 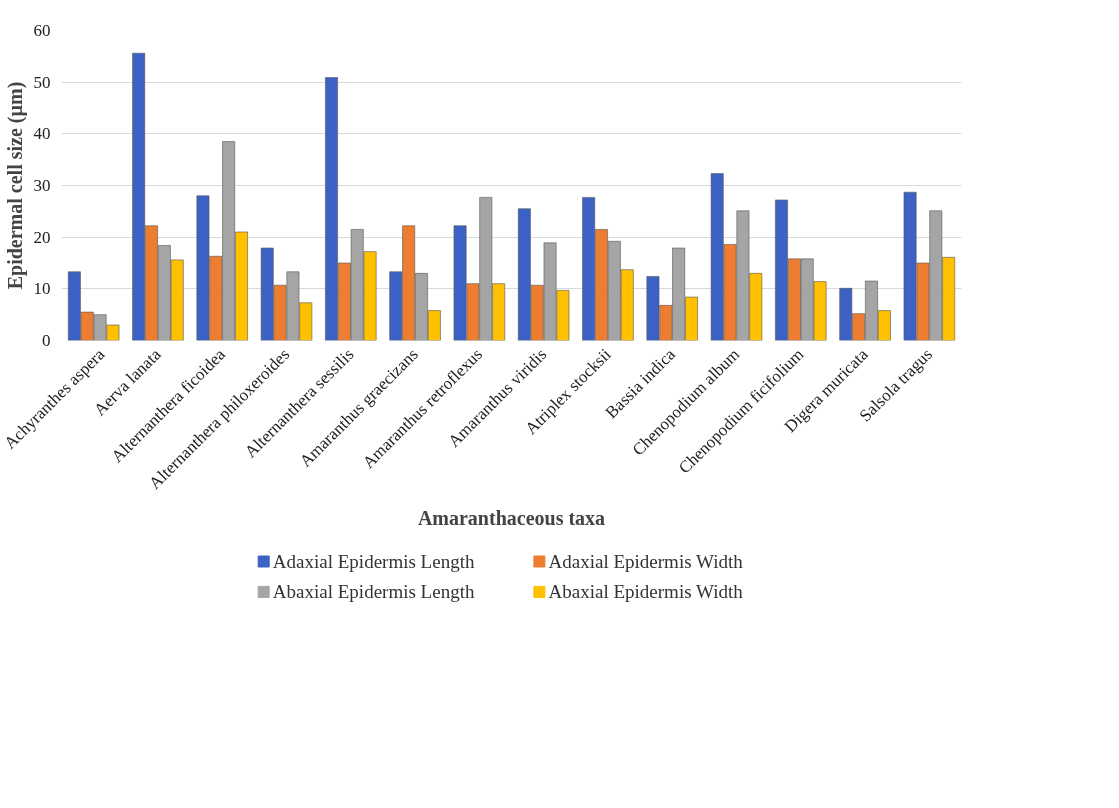 I want to click on legend-label: Adaxial Epidermis Width, so click(x=646, y=561).